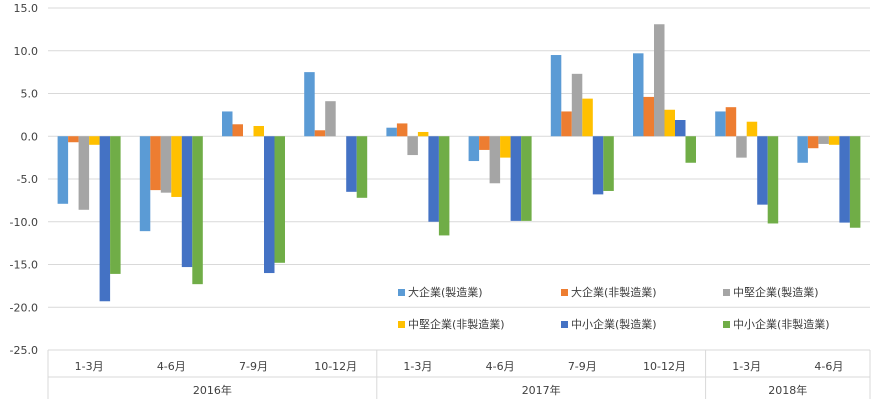 This screenshot has width=887, height=420. Describe the element at coordinates (27, 179) in the screenshot. I see `y-tick-label: -5.0` at that location.